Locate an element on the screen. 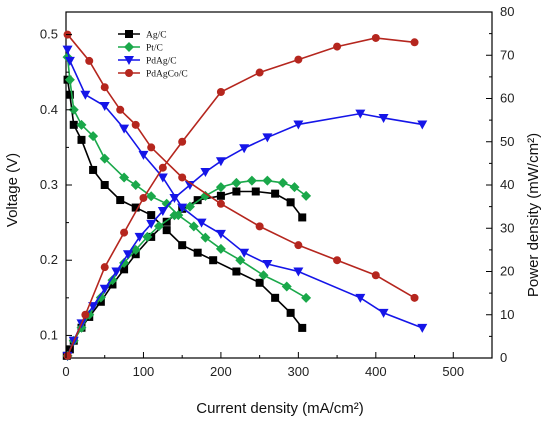  legend-label-pdagco-c: PdAgCo/C is located at coordinates (167, 75).